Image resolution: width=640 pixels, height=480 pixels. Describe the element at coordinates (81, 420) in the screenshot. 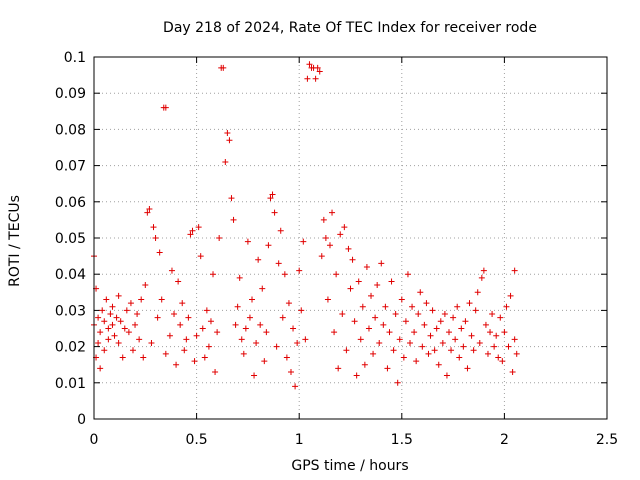

I see `y-tick-label: 0` at that location.